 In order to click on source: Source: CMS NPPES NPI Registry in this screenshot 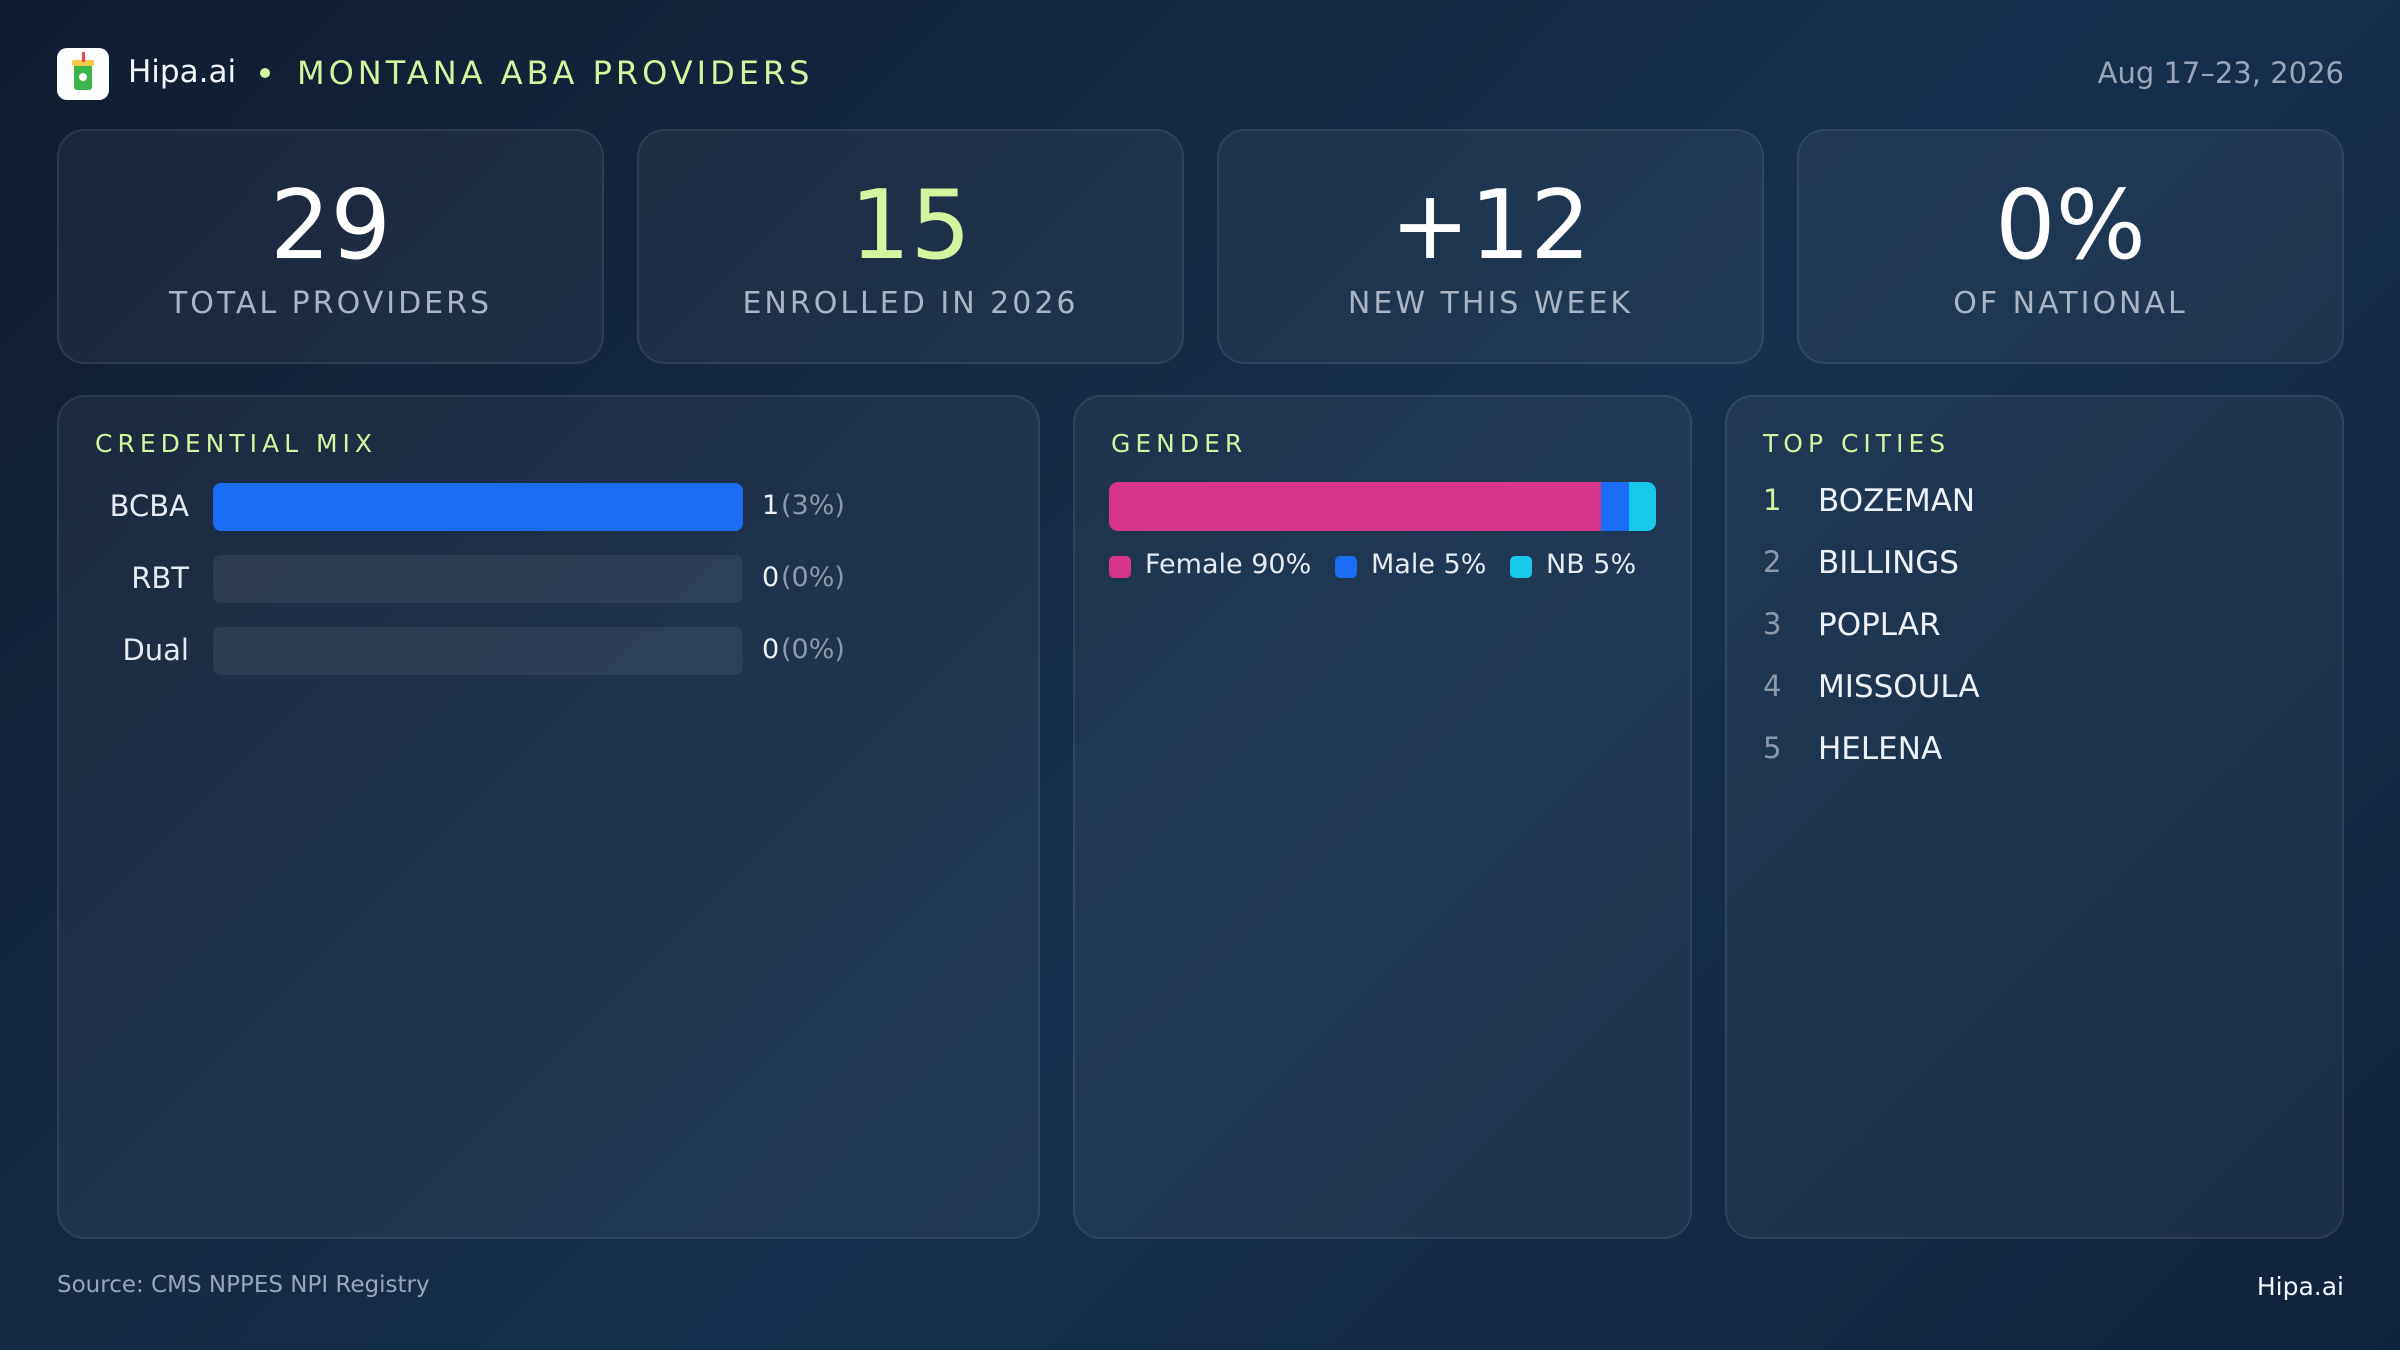, I will do `click(243, 1285)`.